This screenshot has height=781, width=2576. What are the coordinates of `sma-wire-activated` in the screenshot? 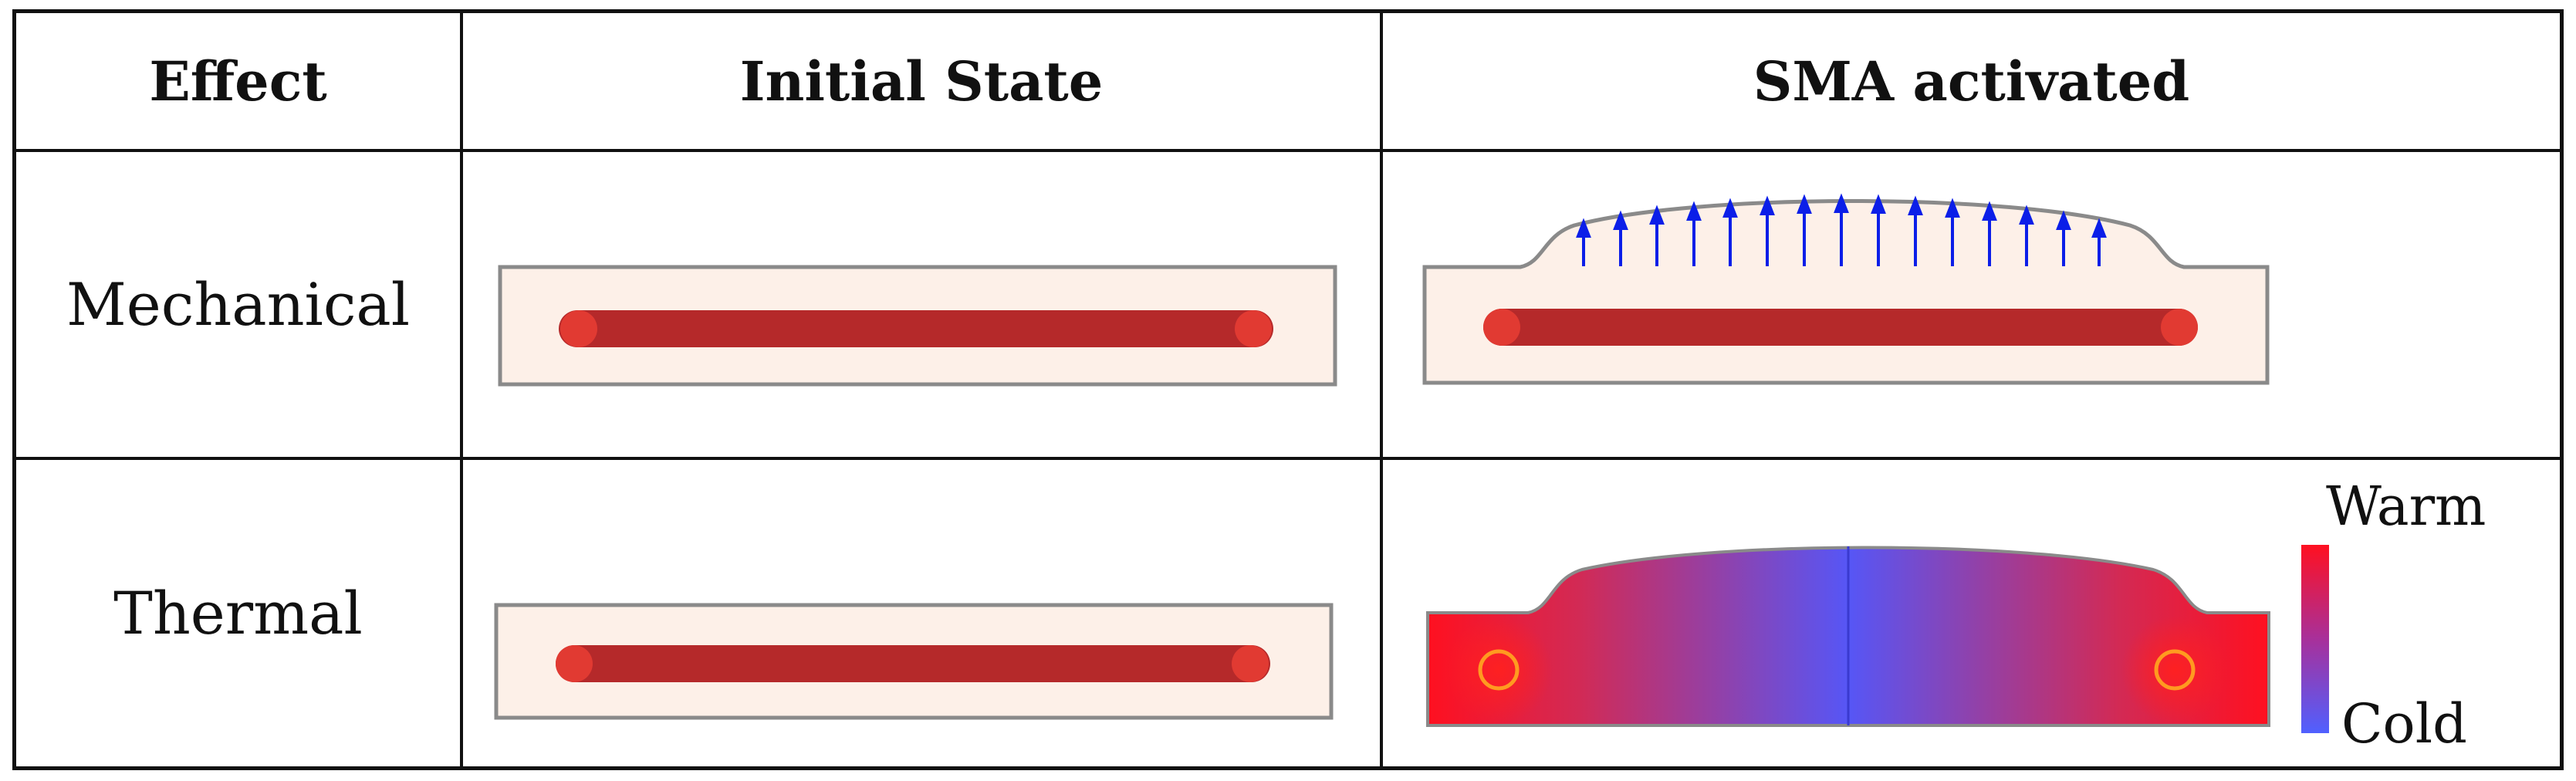 It's located at (1840, 327).